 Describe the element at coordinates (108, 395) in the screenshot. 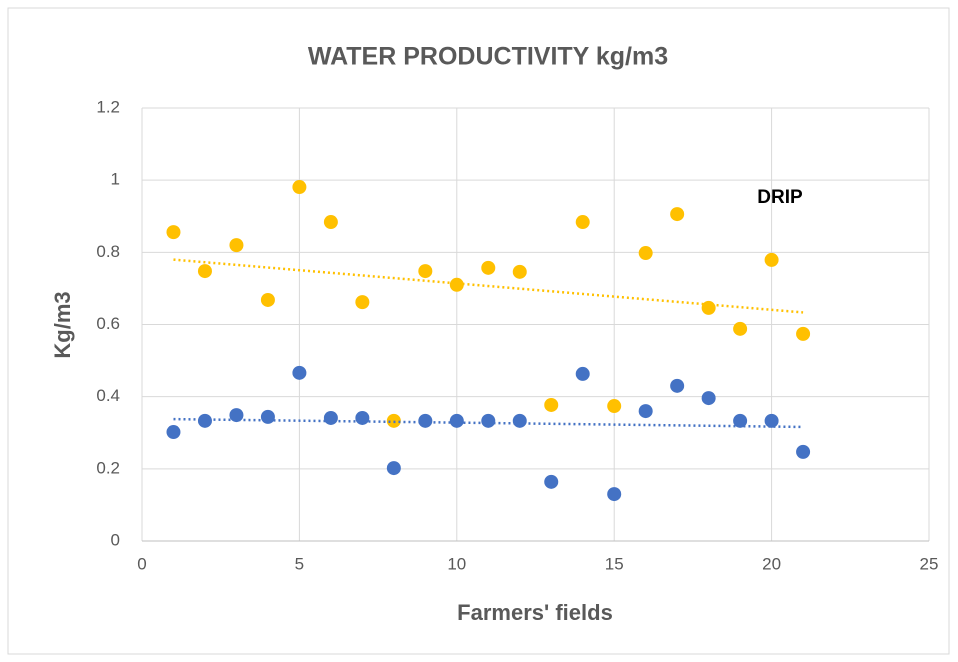

I see `y-tick-label: 0.4` at that location.